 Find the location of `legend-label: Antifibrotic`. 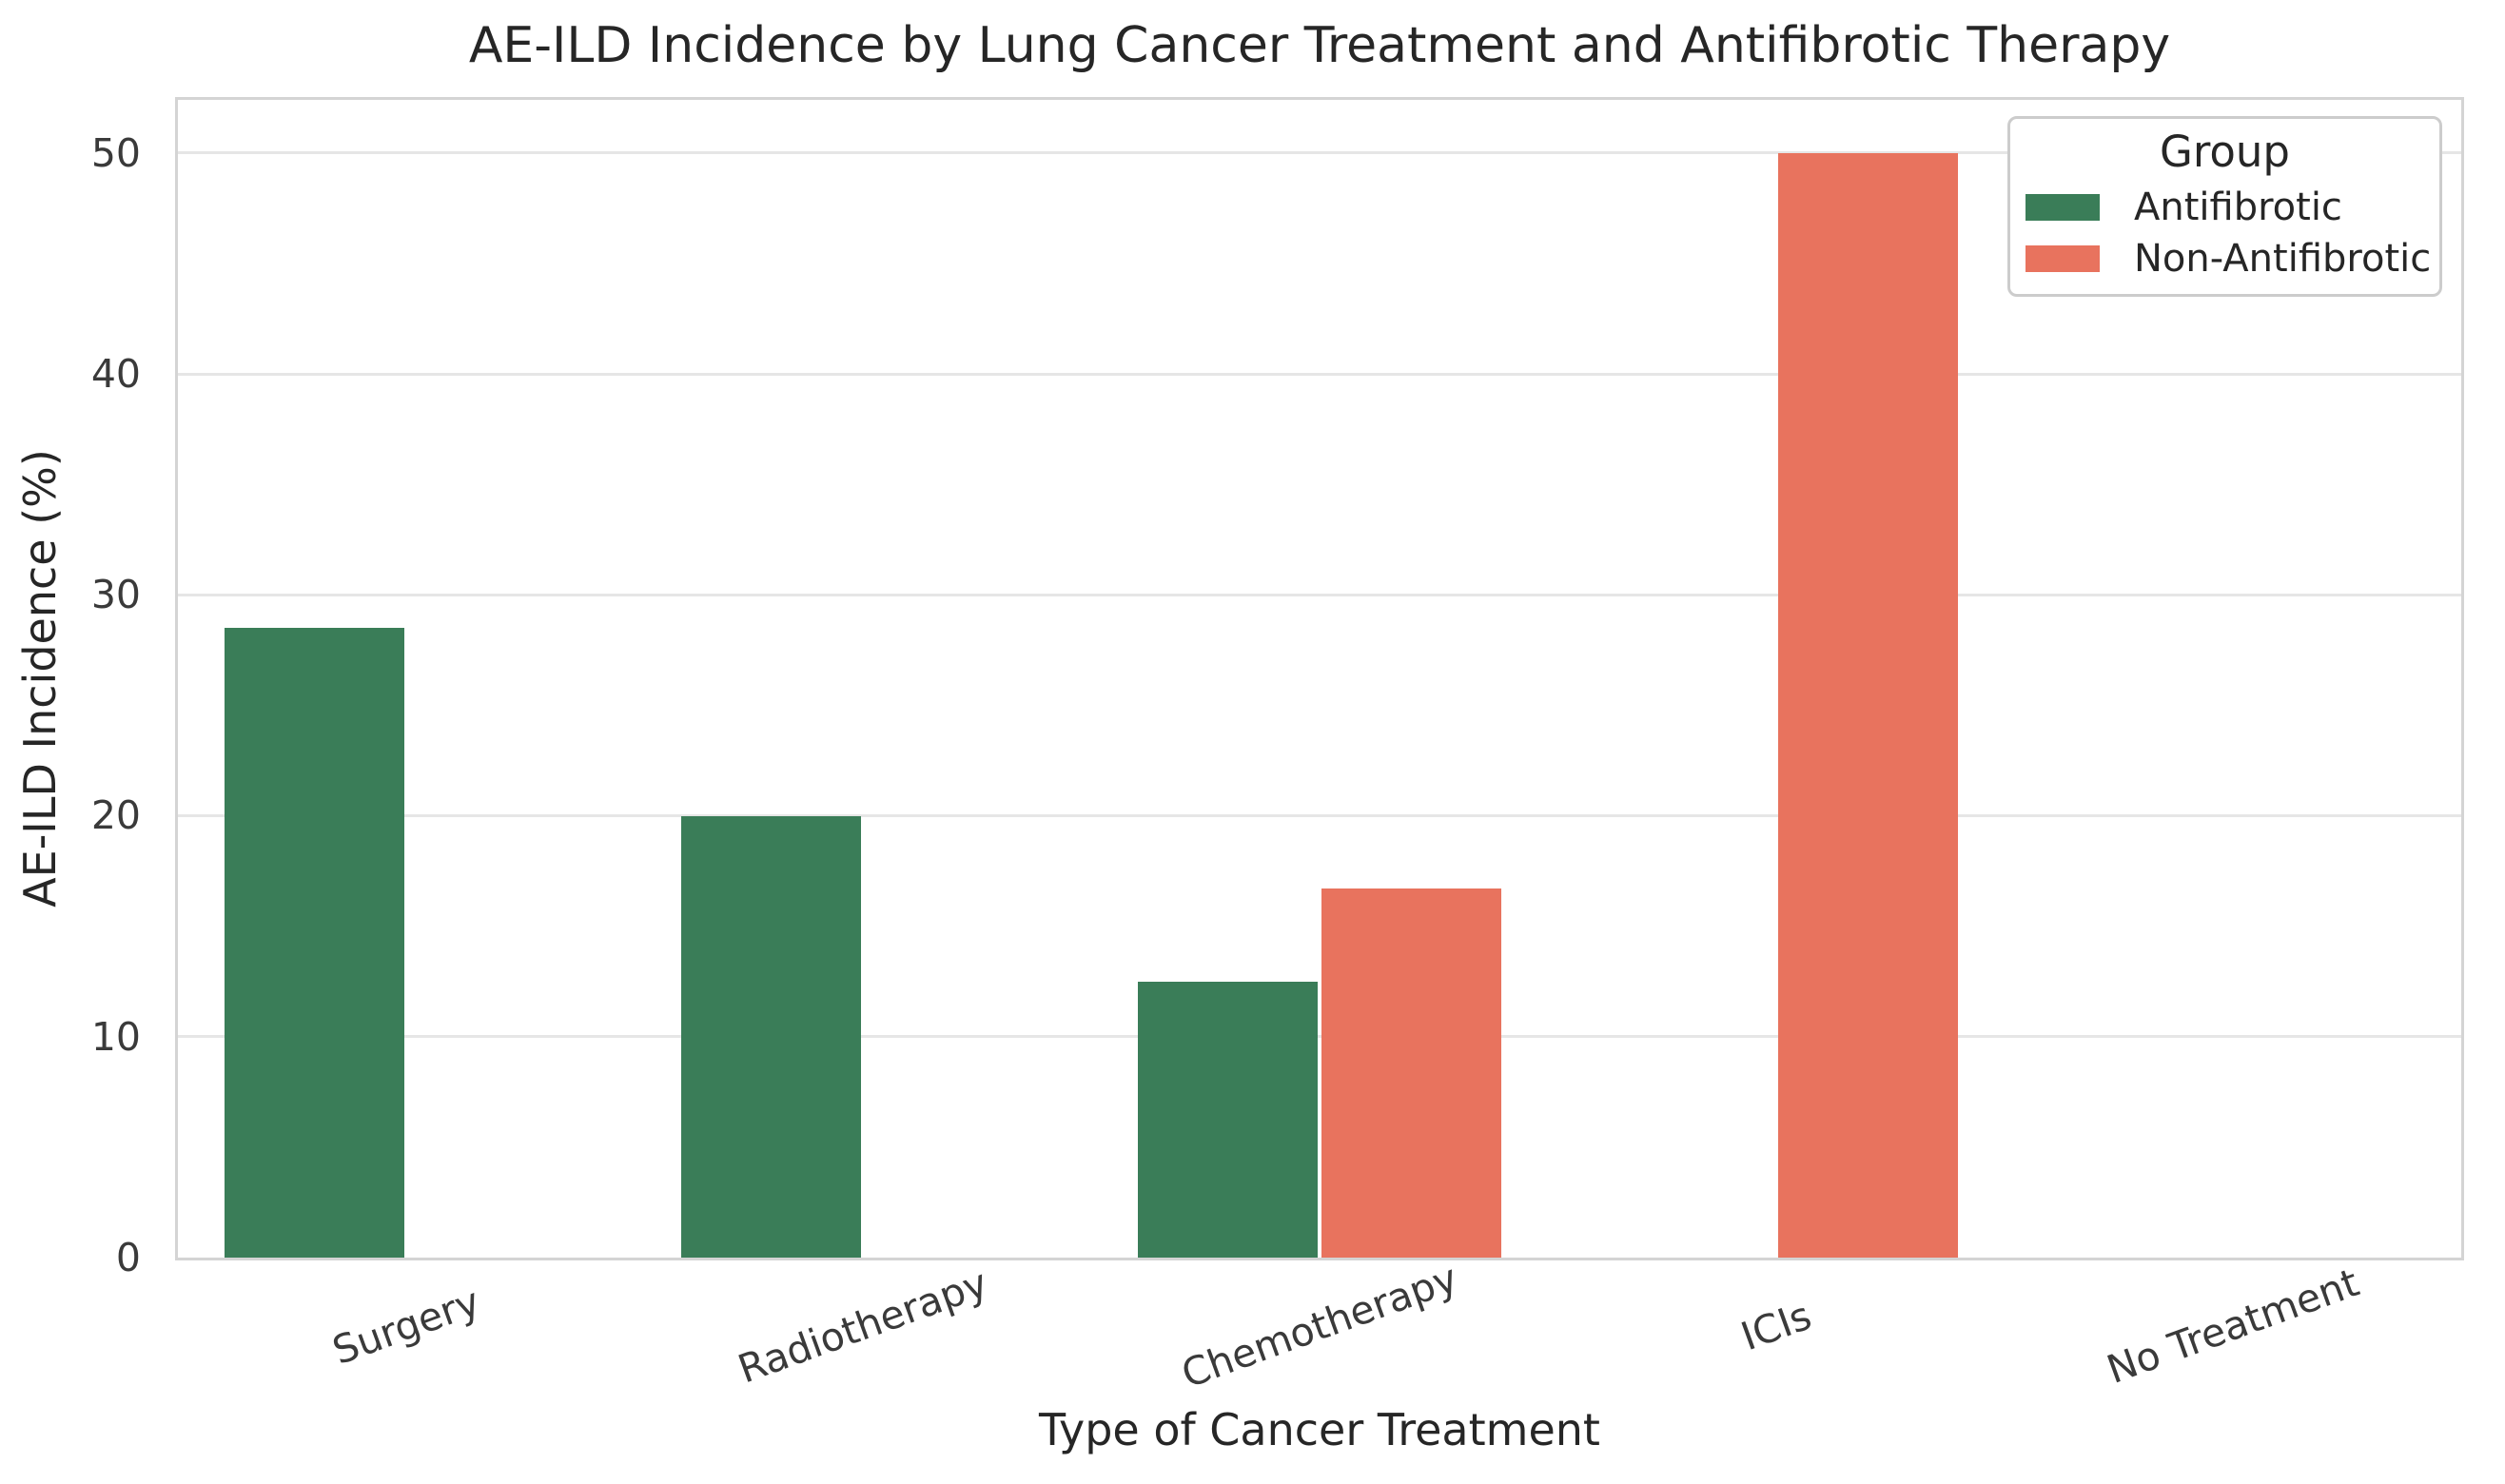

legend-label: Antifibrotic is located at coordinates (2238, 207).